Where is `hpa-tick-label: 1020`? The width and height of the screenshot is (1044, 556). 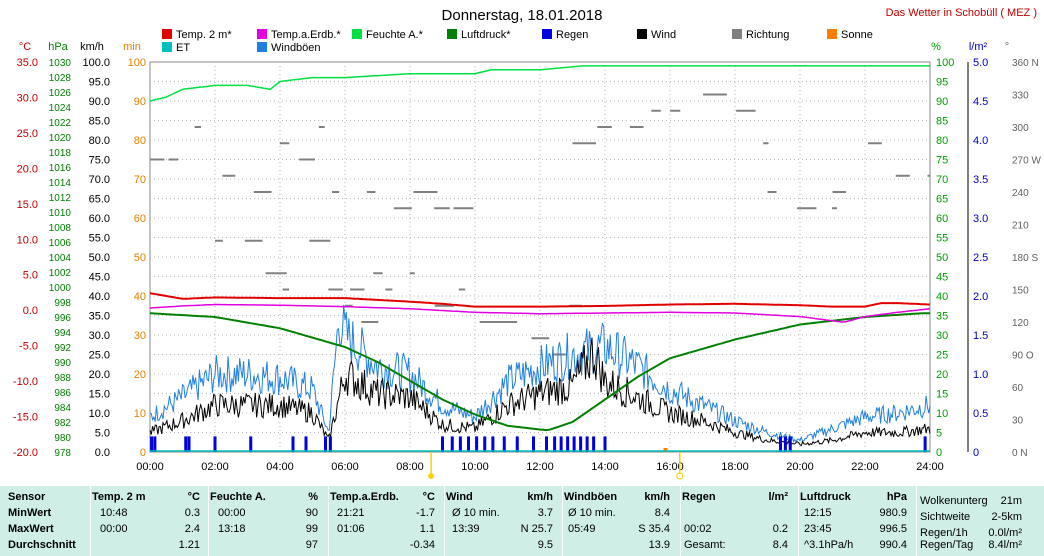
hpa-tick-label: 1020 is located at coordinates (60, 138).